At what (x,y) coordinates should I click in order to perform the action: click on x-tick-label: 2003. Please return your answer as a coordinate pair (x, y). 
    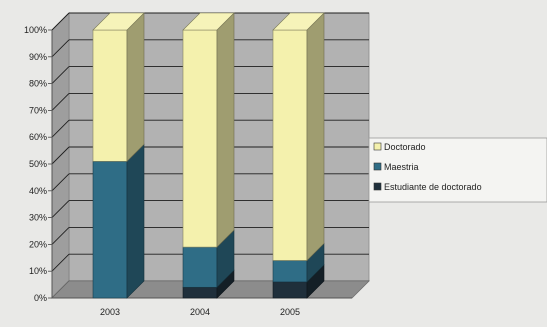
    Looking at the image, I should click on (110, 312).